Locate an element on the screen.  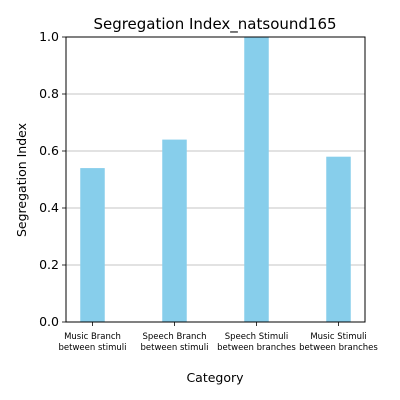
y-tick-label: 0.2 is located at coordinates (49, 264).